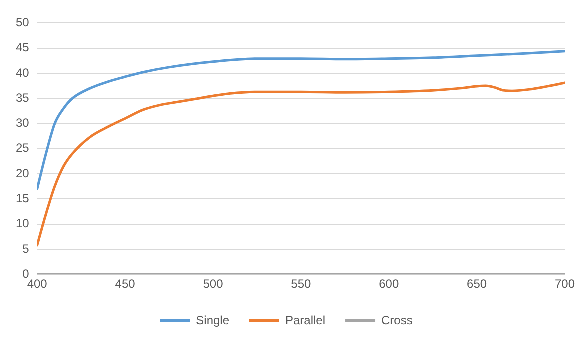  Describe the element at coordinates (125, 284) in the screenshot. I see `x-tick-label: 450` at that location.